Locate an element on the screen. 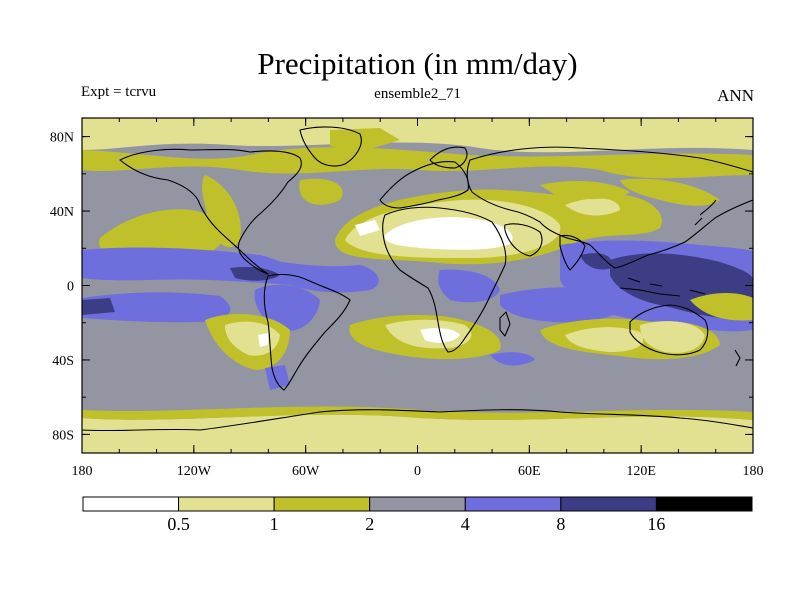 The width and height of the screenshot is (800, 600). chart-subtitle: ensemble2_71 is located at coordinates (417, 94).